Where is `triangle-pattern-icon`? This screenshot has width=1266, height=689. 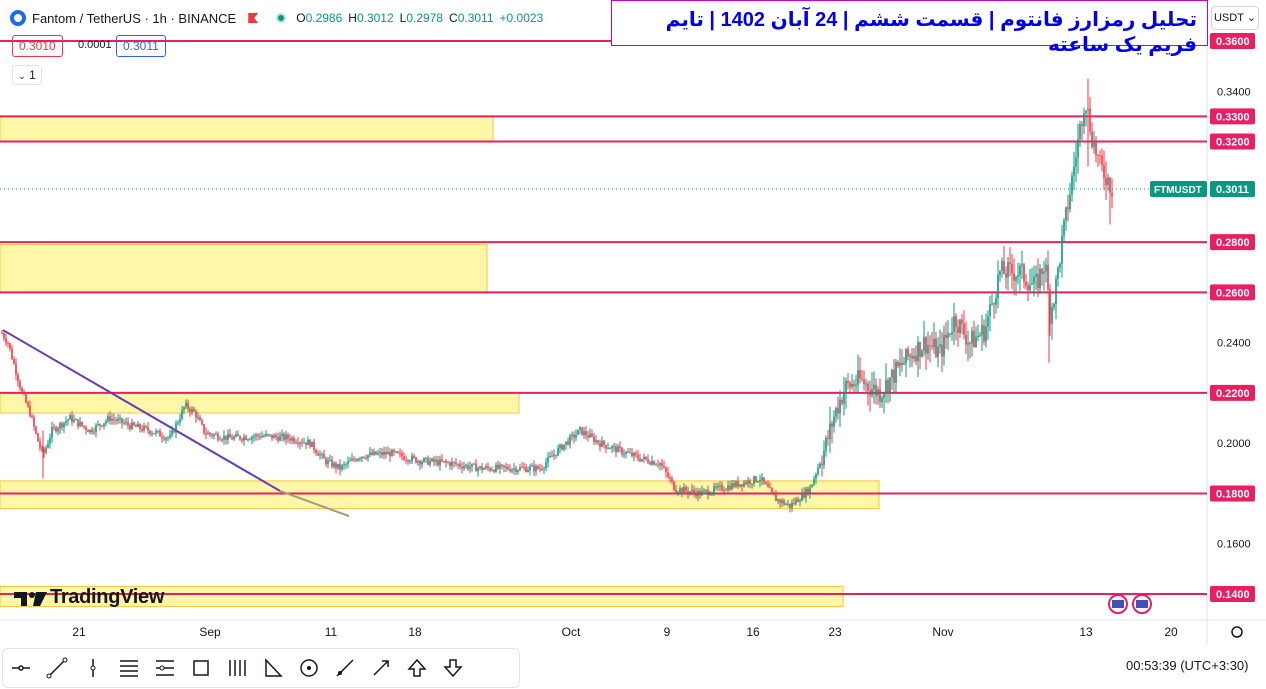
triangle-pattern-icon is located at coordinates (273, 668).